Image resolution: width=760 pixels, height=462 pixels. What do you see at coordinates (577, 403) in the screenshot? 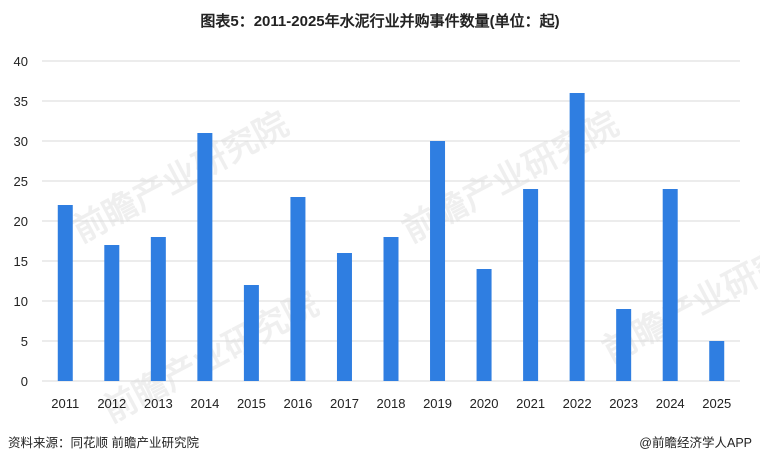
I see `x-tick-label: 2022` at bounding box center [577, 403].